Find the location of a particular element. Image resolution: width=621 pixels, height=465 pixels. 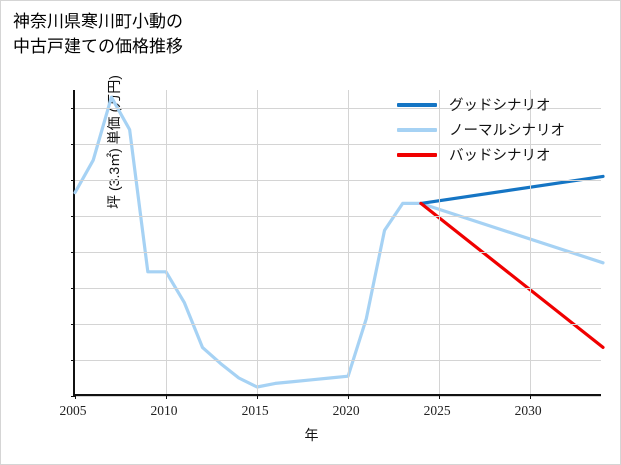

legend-item-good: グッドシナリオ is located at coordinates (503, 104).